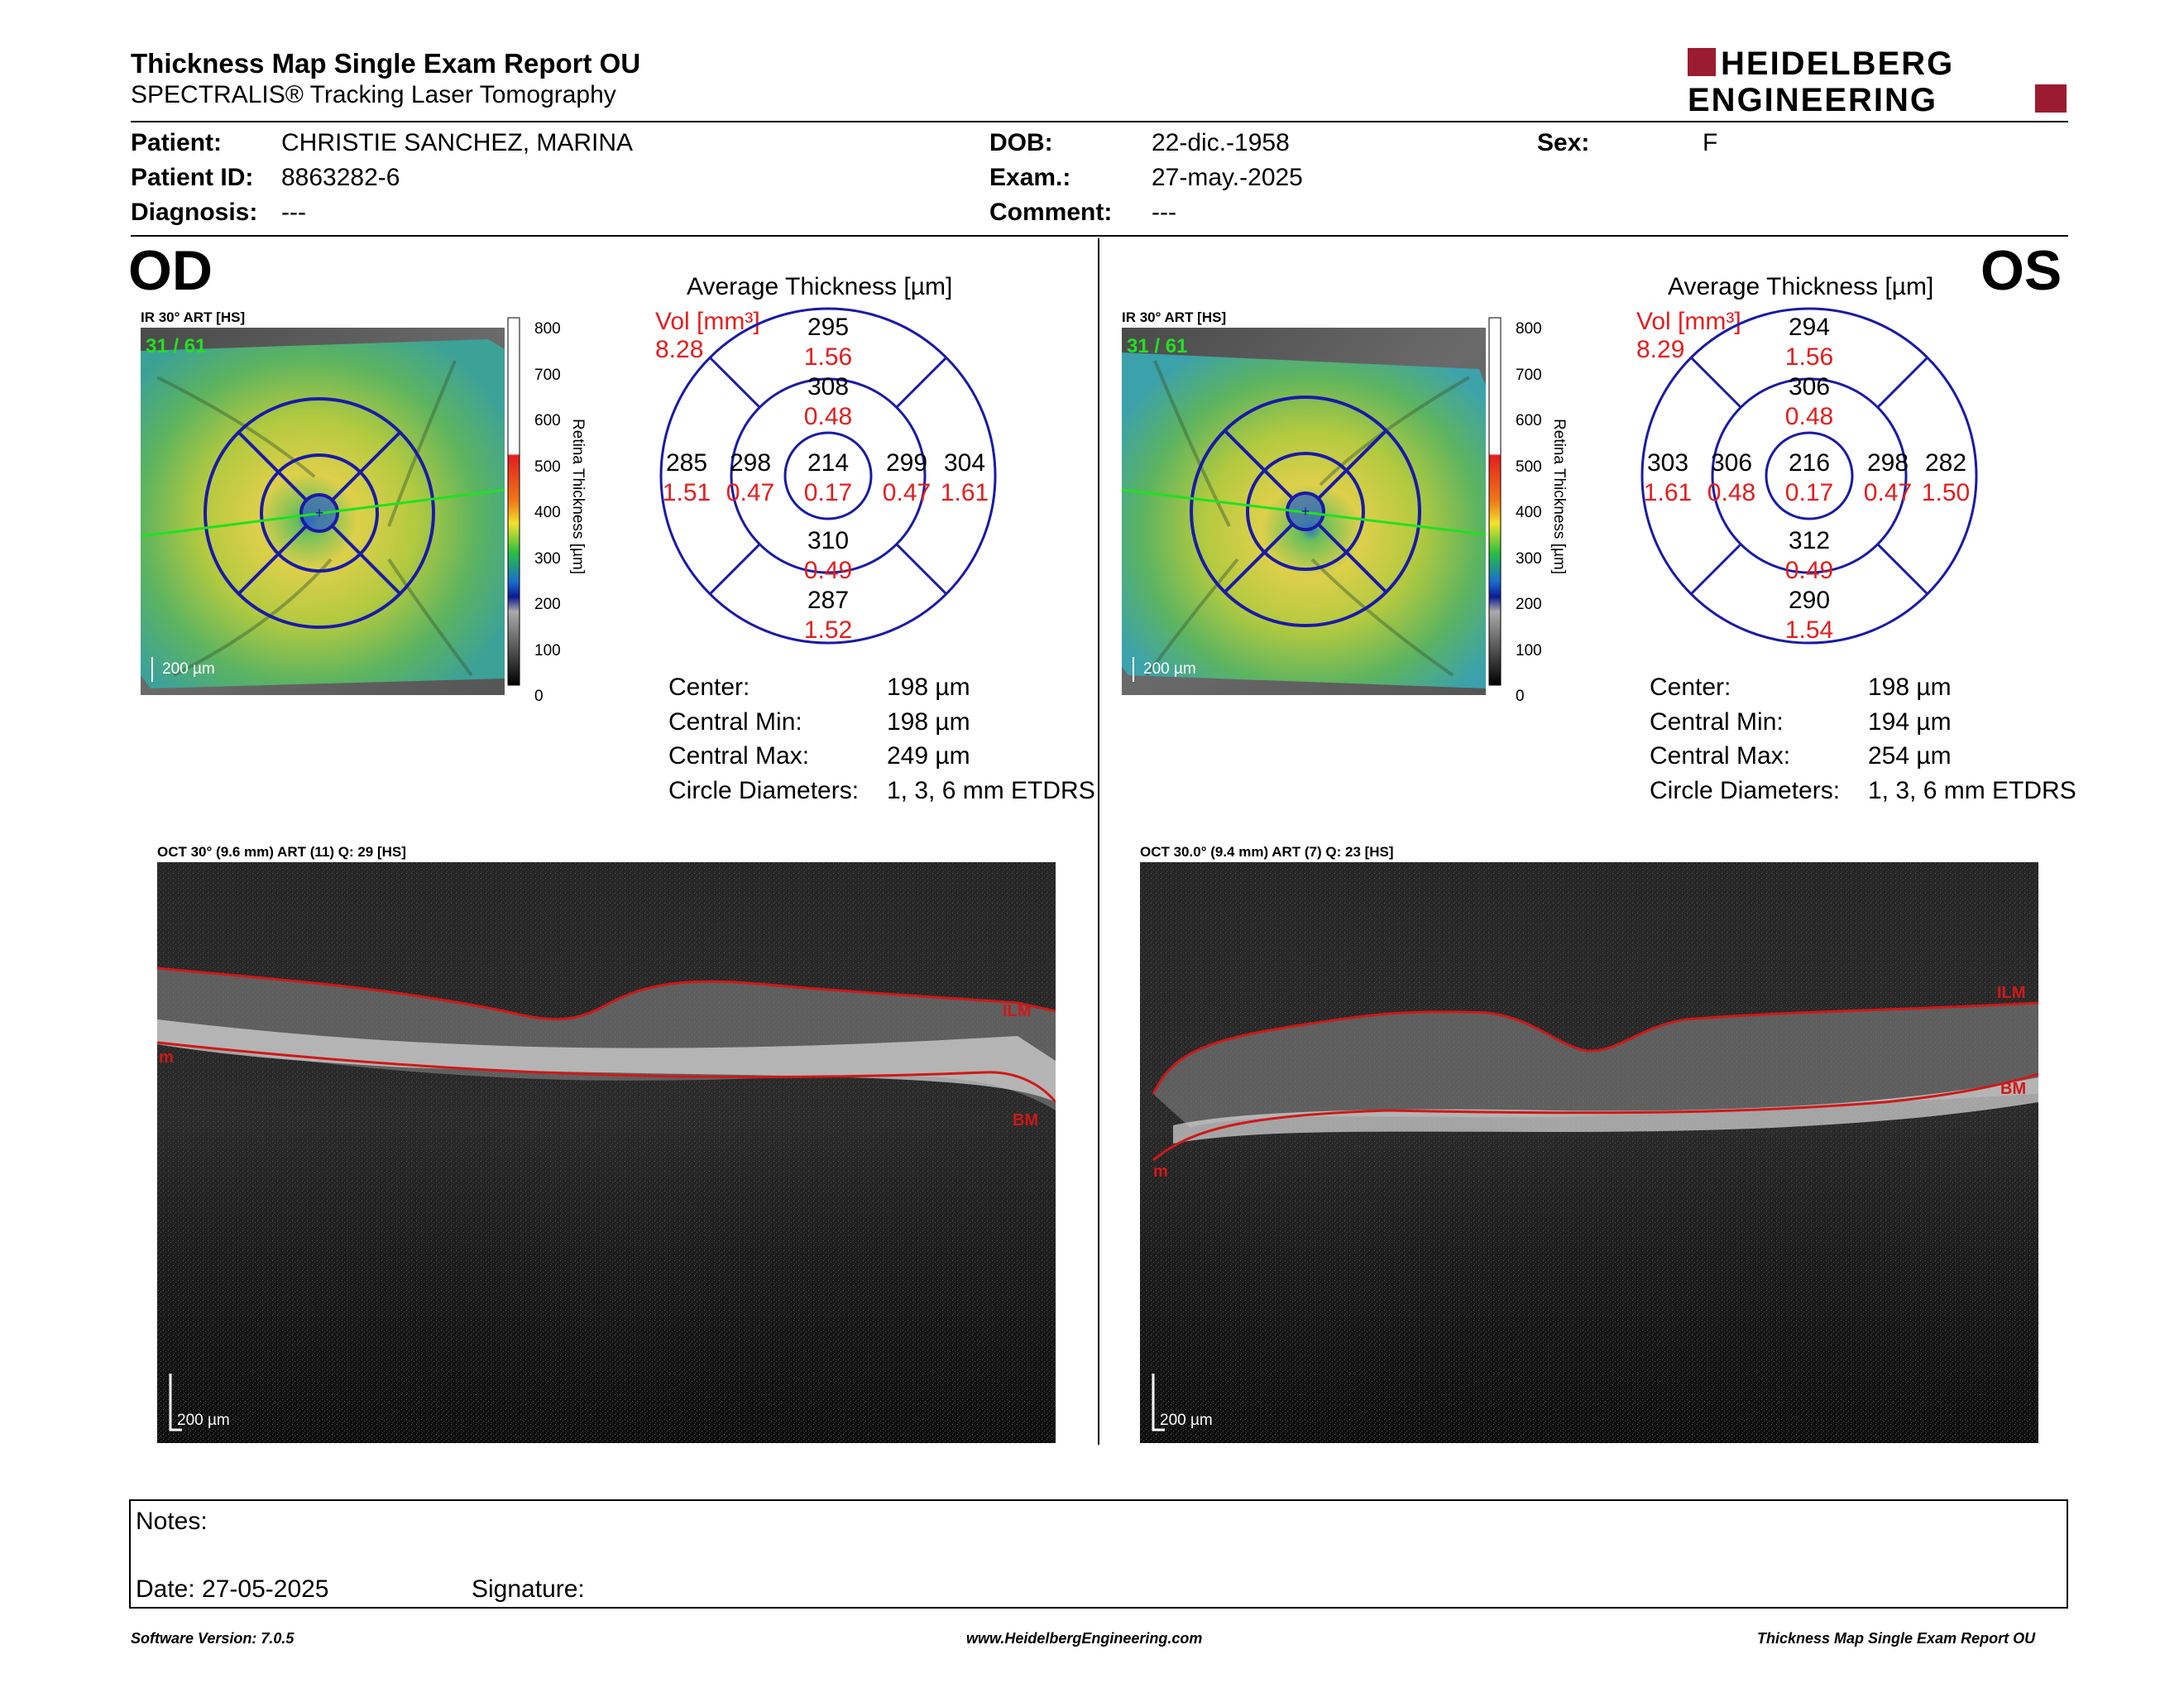  What do you see at coordinates (1174, 317) in the screenshot?
I see `os-ir-label: IR 30° ART [HS]` at bounding box center [1174, 317].